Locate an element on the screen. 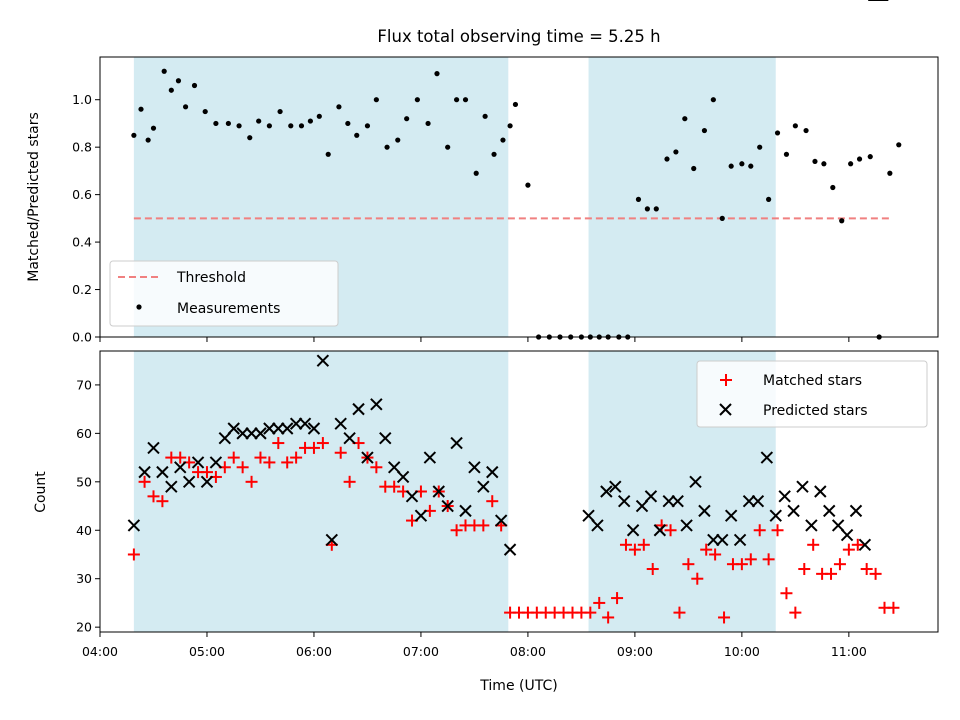  y-tick-label: 70 is located at coordinates (84, 384).